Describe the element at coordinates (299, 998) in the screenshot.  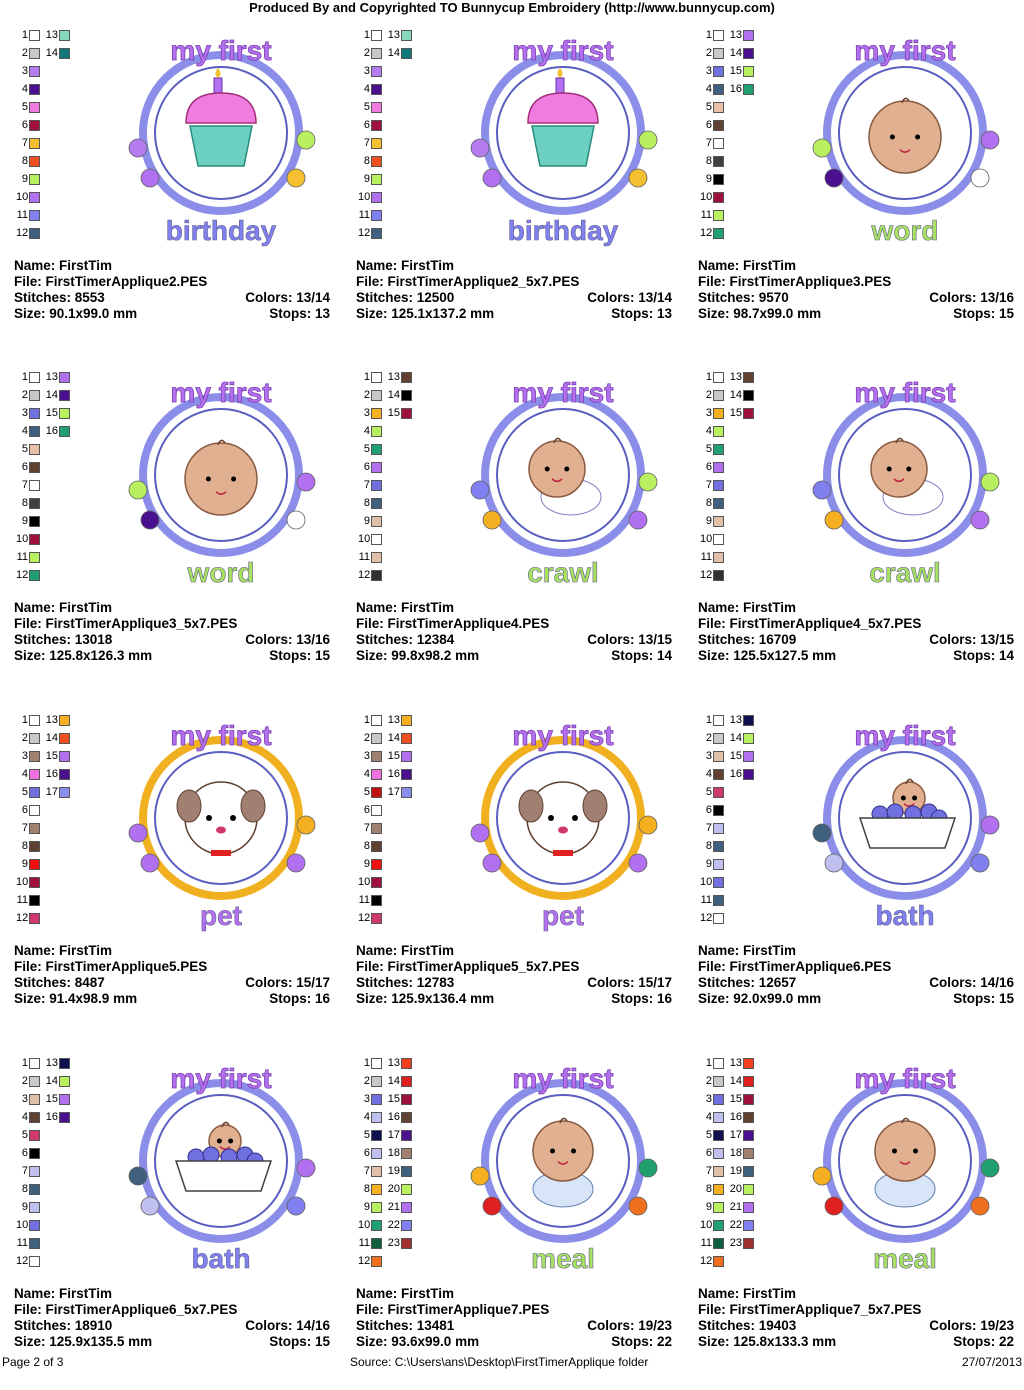
I see `stop-count: Stops: 16` at that location.